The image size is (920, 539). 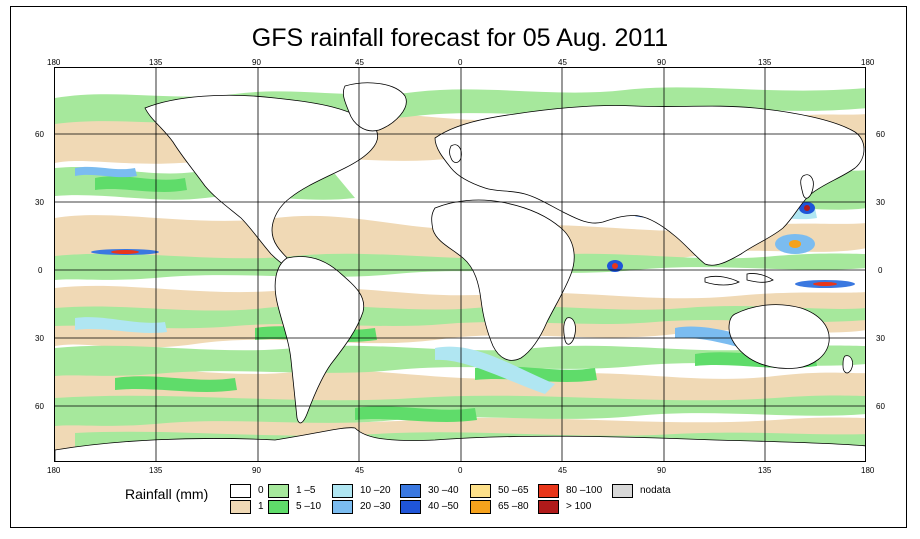 I want to click on right-tick: 0, so click(x=880, y=270).